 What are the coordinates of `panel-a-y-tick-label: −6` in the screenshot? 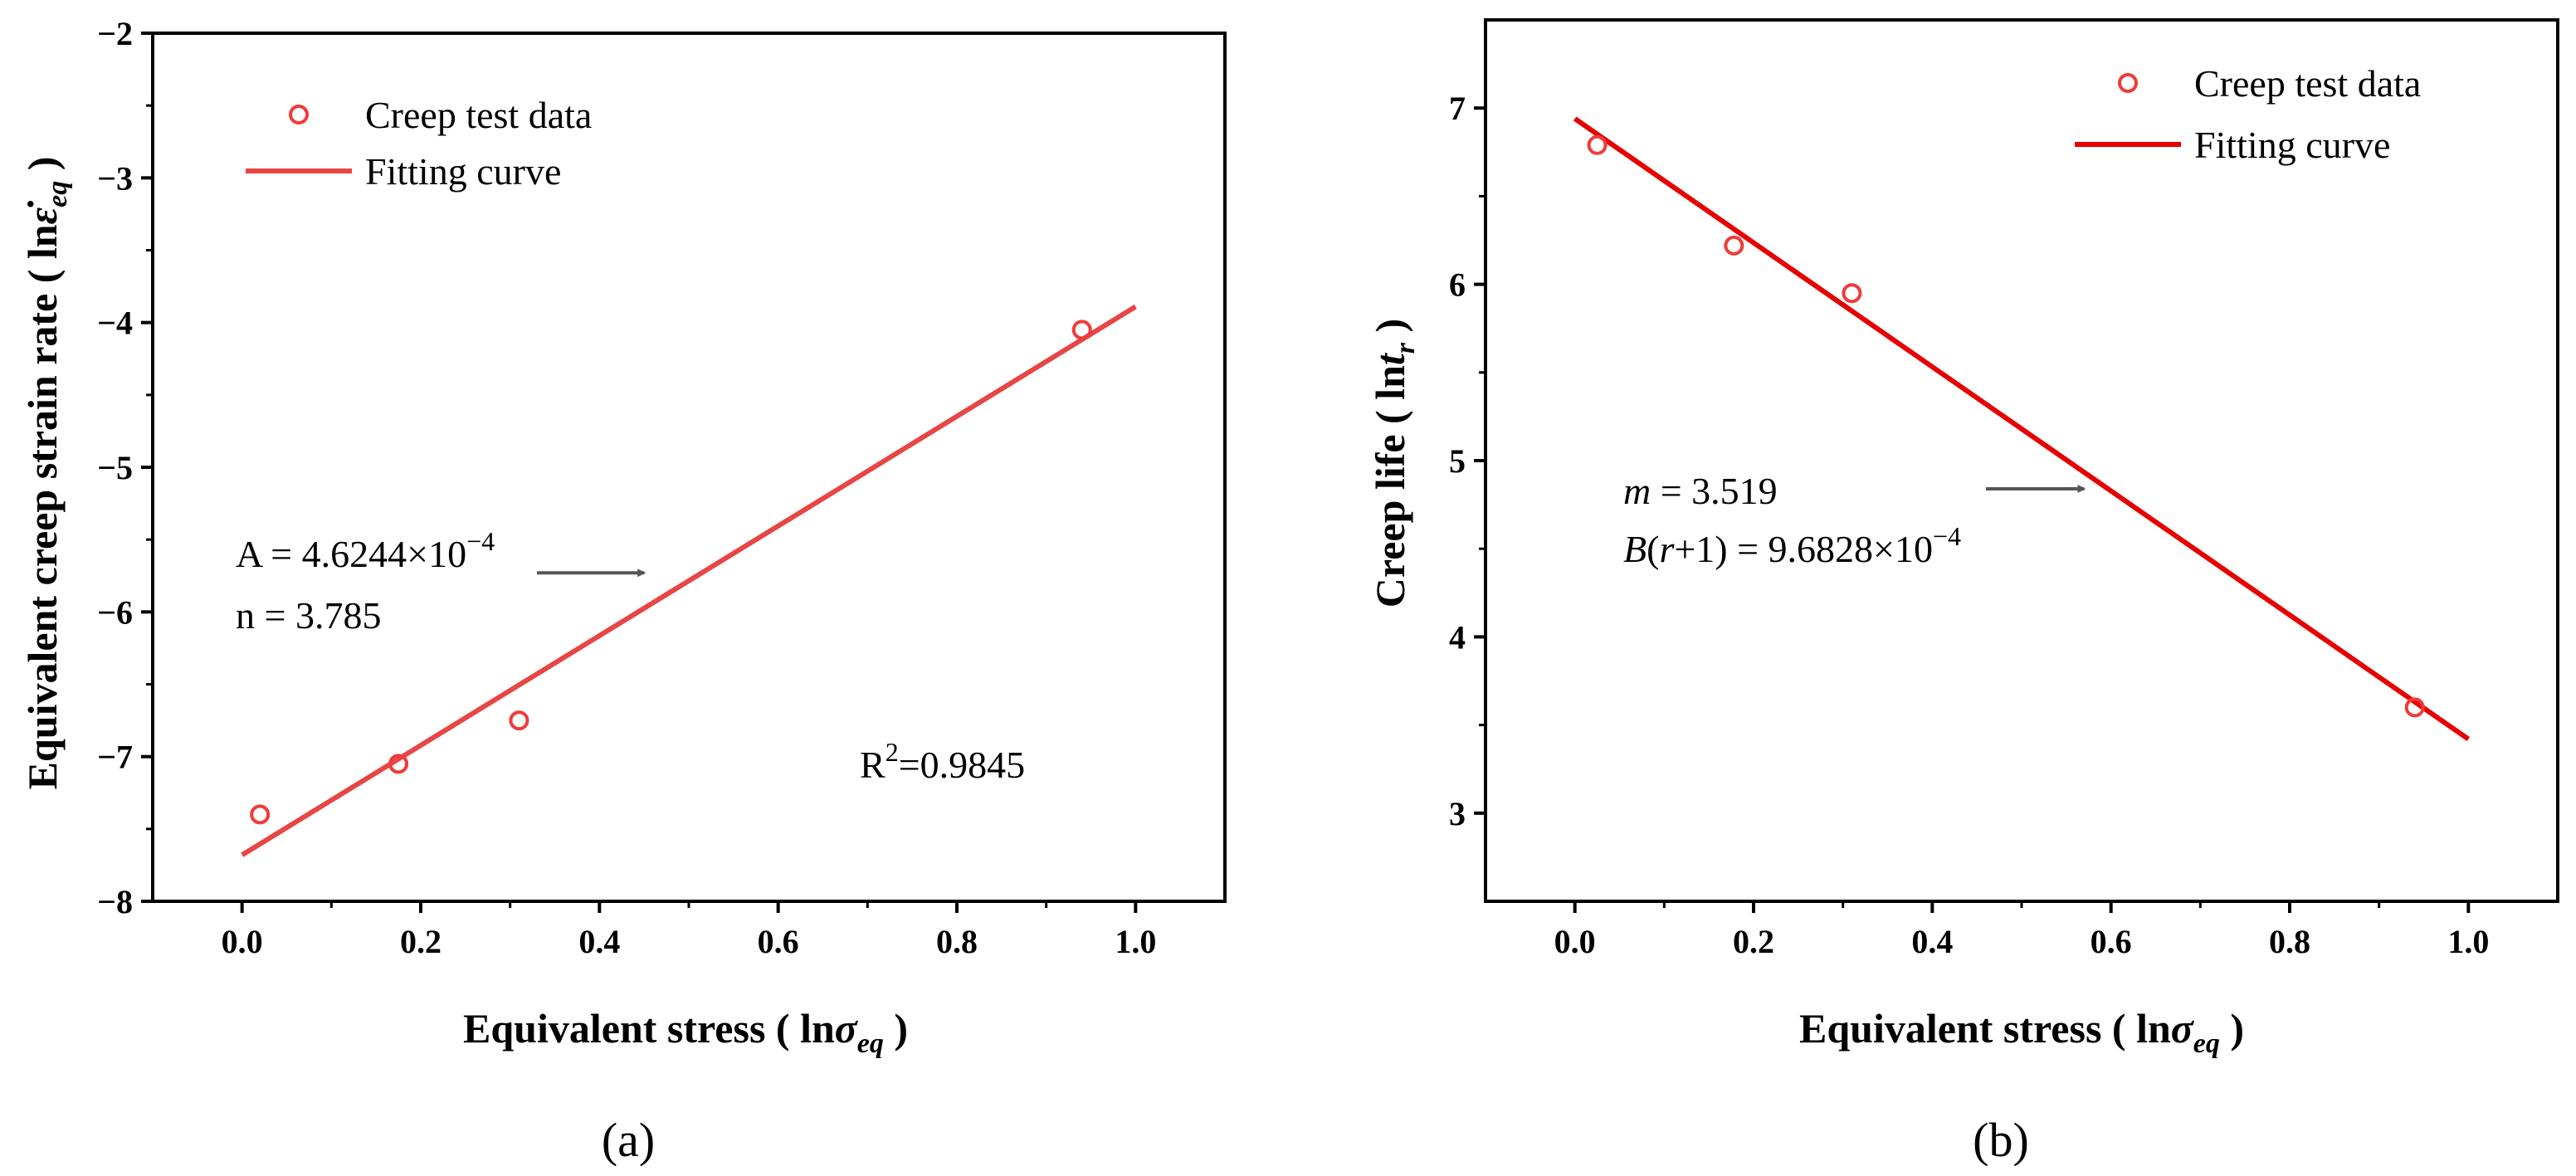 It's located at (115, 612).